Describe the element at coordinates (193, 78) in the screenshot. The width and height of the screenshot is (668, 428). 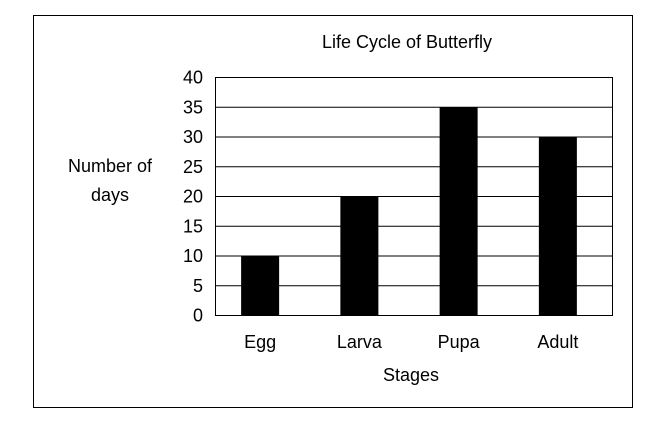
I see `y-tick-label: 40` at that location.